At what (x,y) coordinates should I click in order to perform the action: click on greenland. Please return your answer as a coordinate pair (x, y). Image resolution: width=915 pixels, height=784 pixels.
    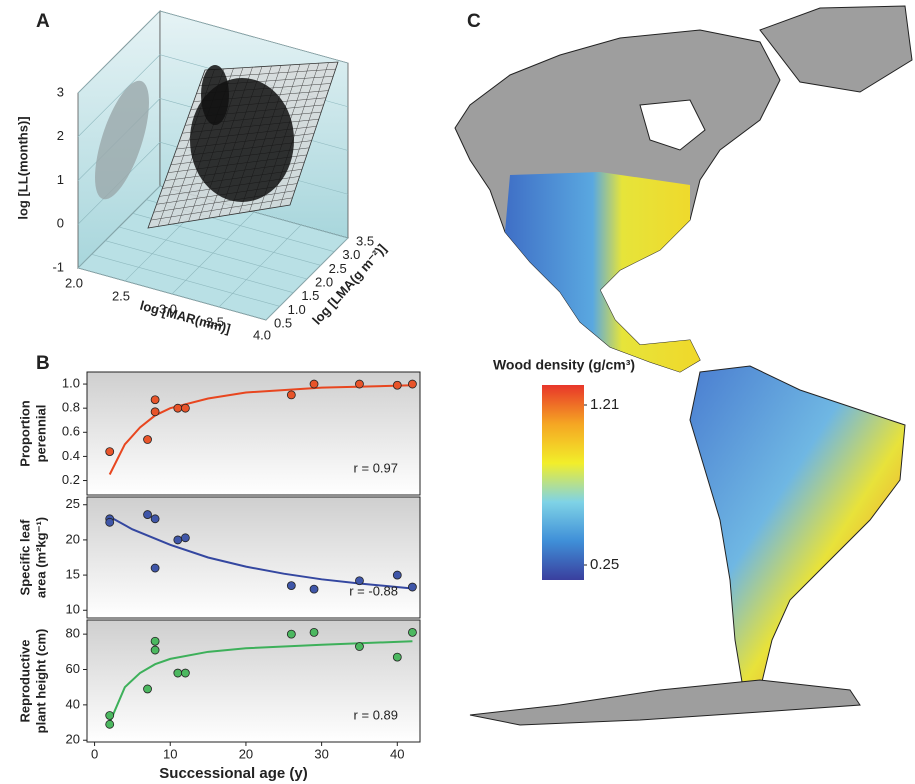
    Looking at the image, I should click on (836, 49).